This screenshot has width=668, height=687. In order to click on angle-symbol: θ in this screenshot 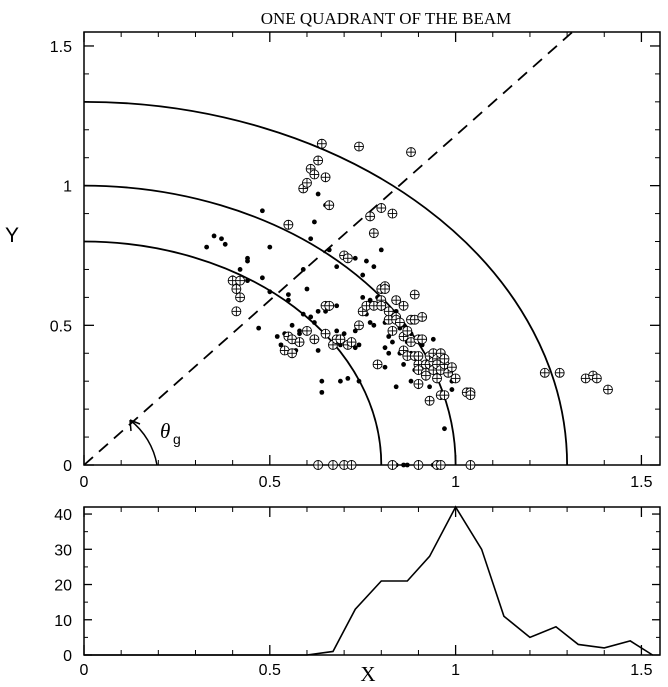, I will do `click(165, 431)`.